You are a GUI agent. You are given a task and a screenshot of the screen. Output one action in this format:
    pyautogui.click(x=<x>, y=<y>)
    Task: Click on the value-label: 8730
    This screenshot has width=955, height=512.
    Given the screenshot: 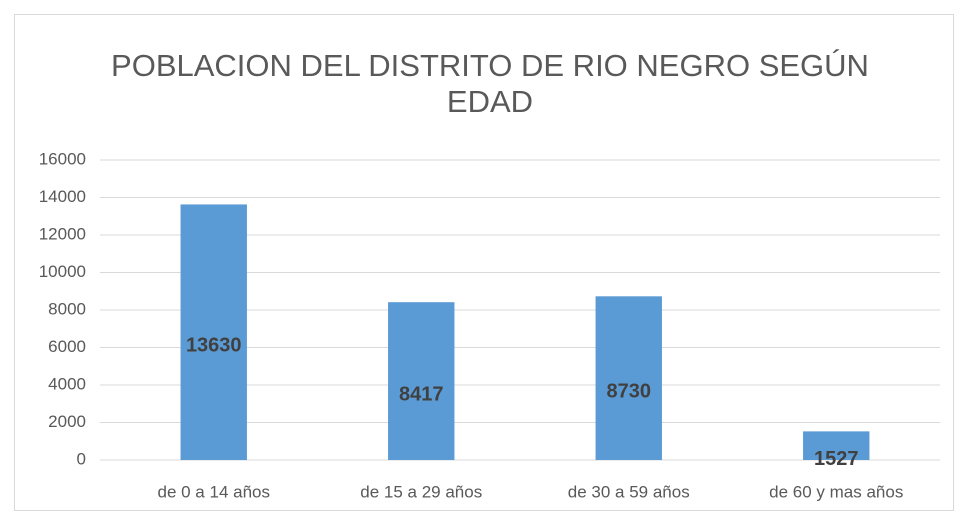 What is the action you would take?
    pyautogui.click(x=629, y=391)
    